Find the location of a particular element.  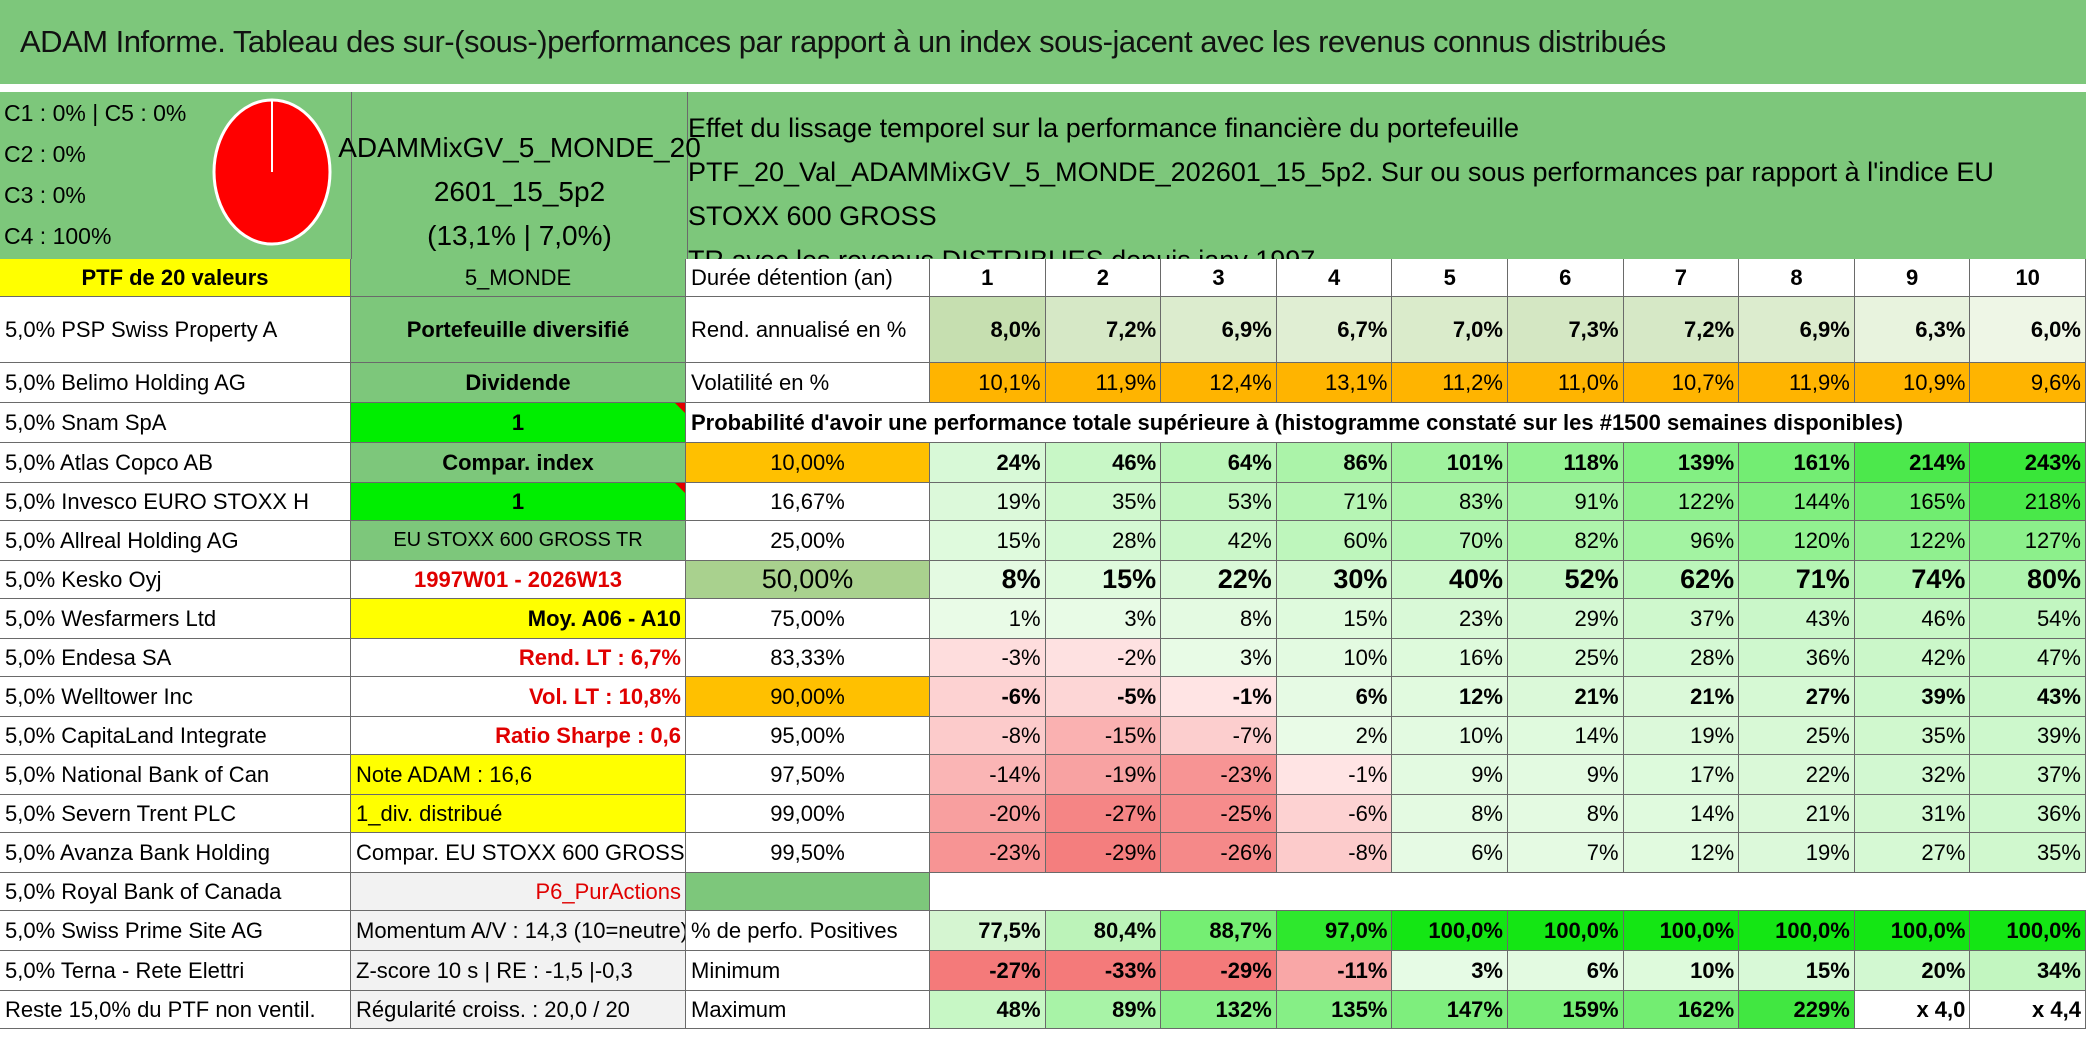

param-index-name: EU STOXX 600 GROSS TR is located at coordinates (518, 541).